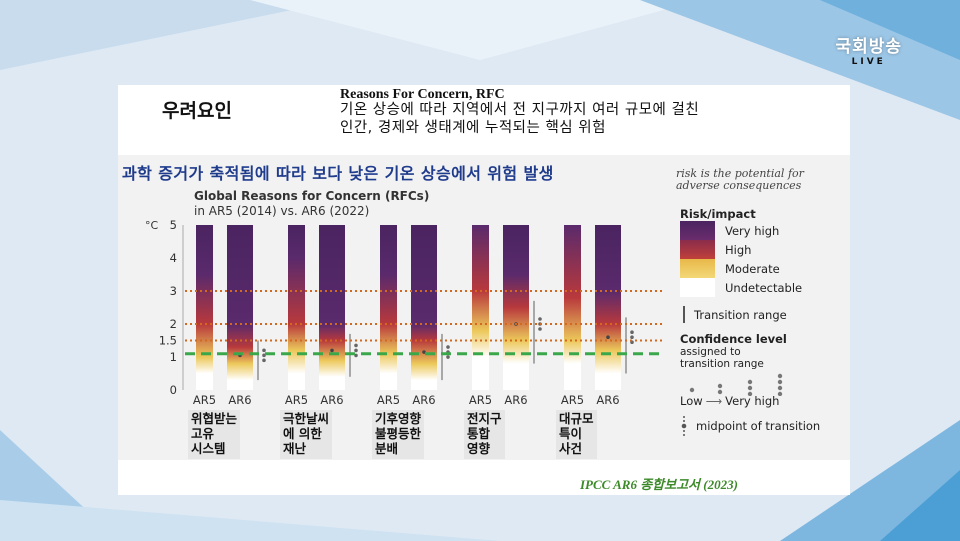 The width and height of the screenshot is (960, 541). I want to click on y-tick-label: 0, so click(173, 390).